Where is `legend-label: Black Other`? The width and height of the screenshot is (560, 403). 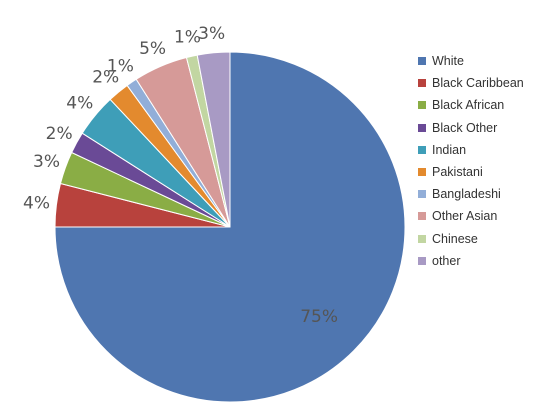 legend-label: Black Other is located at coordinates (465, 127).